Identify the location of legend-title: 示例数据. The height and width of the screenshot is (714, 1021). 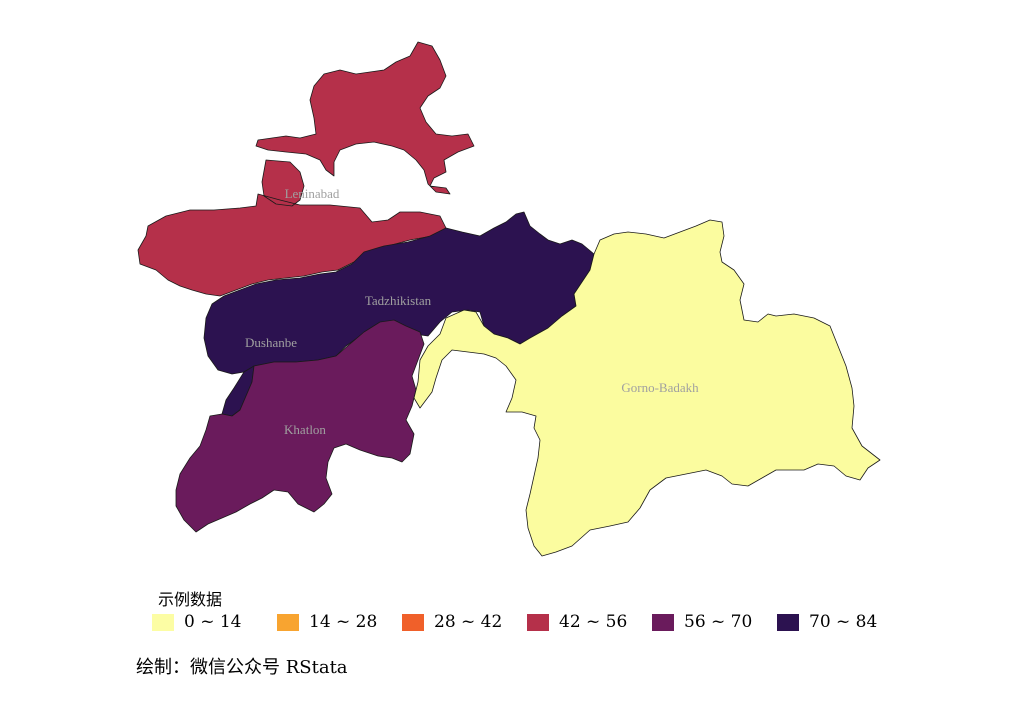
(190, 599).